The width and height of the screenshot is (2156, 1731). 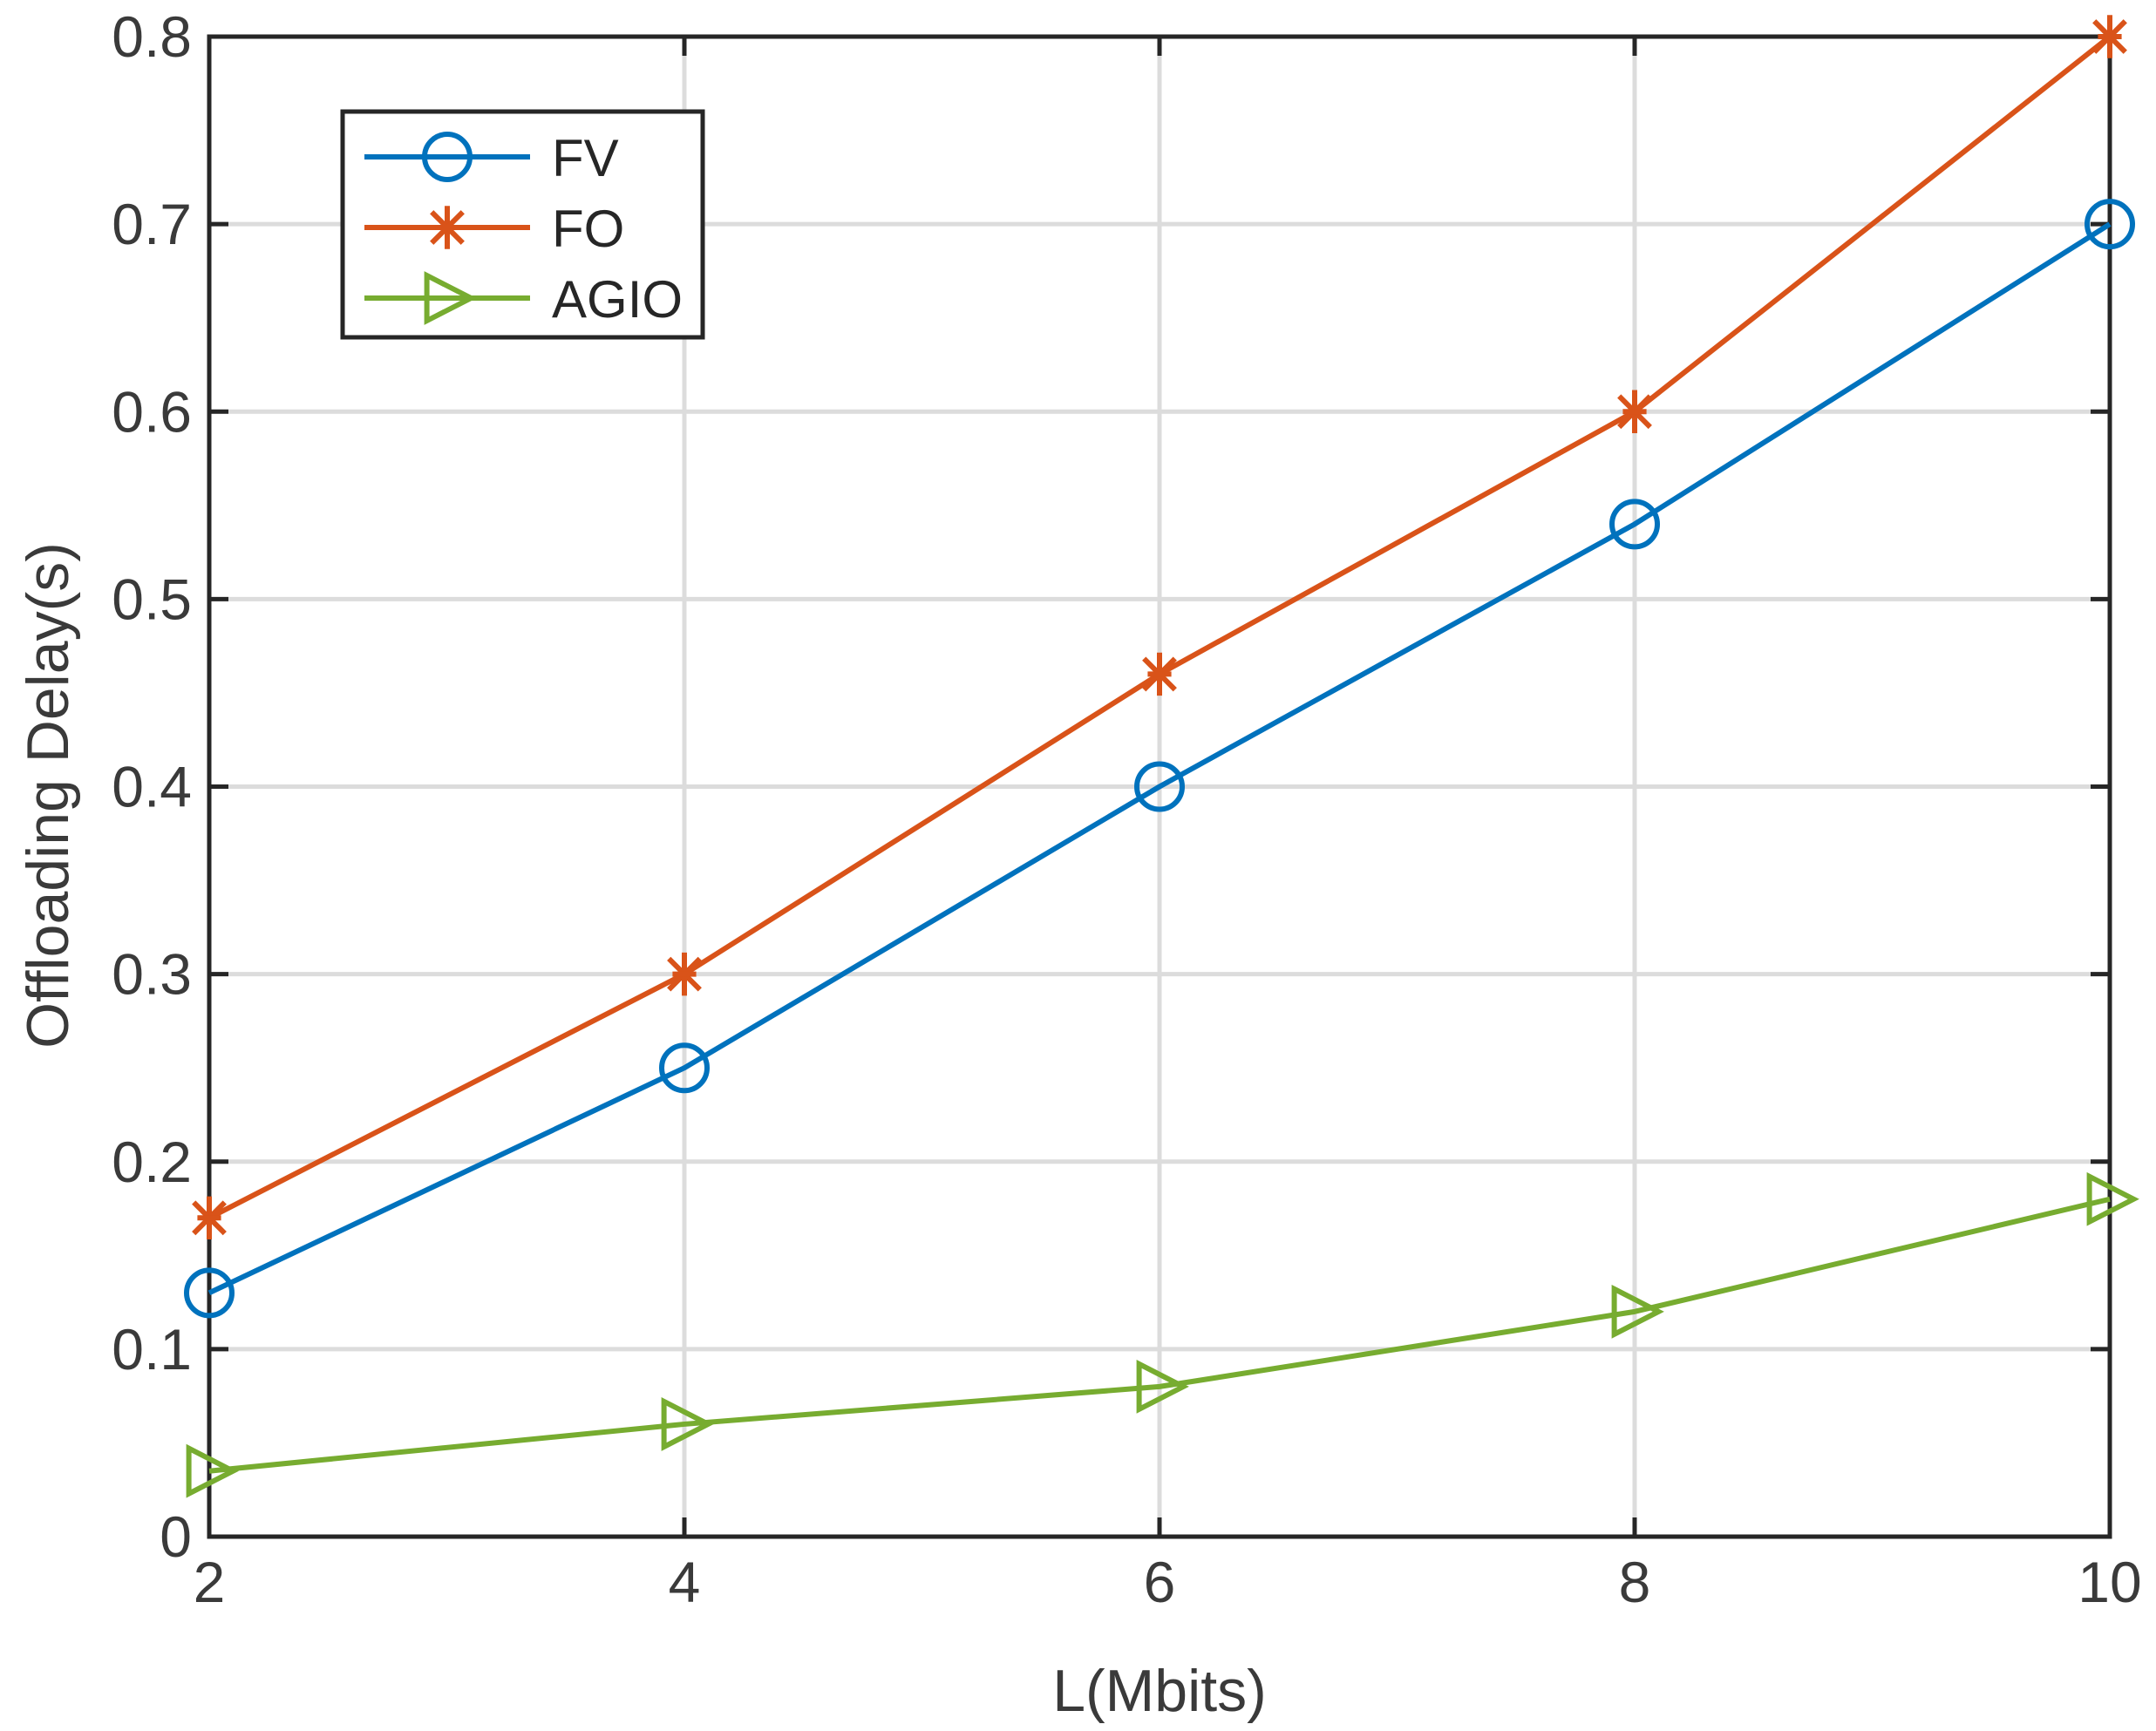 What do you see at coordinates (210, 1582) in the screenshot?
I see `x-tick-label: 2` at bounding box center [210, 1582].